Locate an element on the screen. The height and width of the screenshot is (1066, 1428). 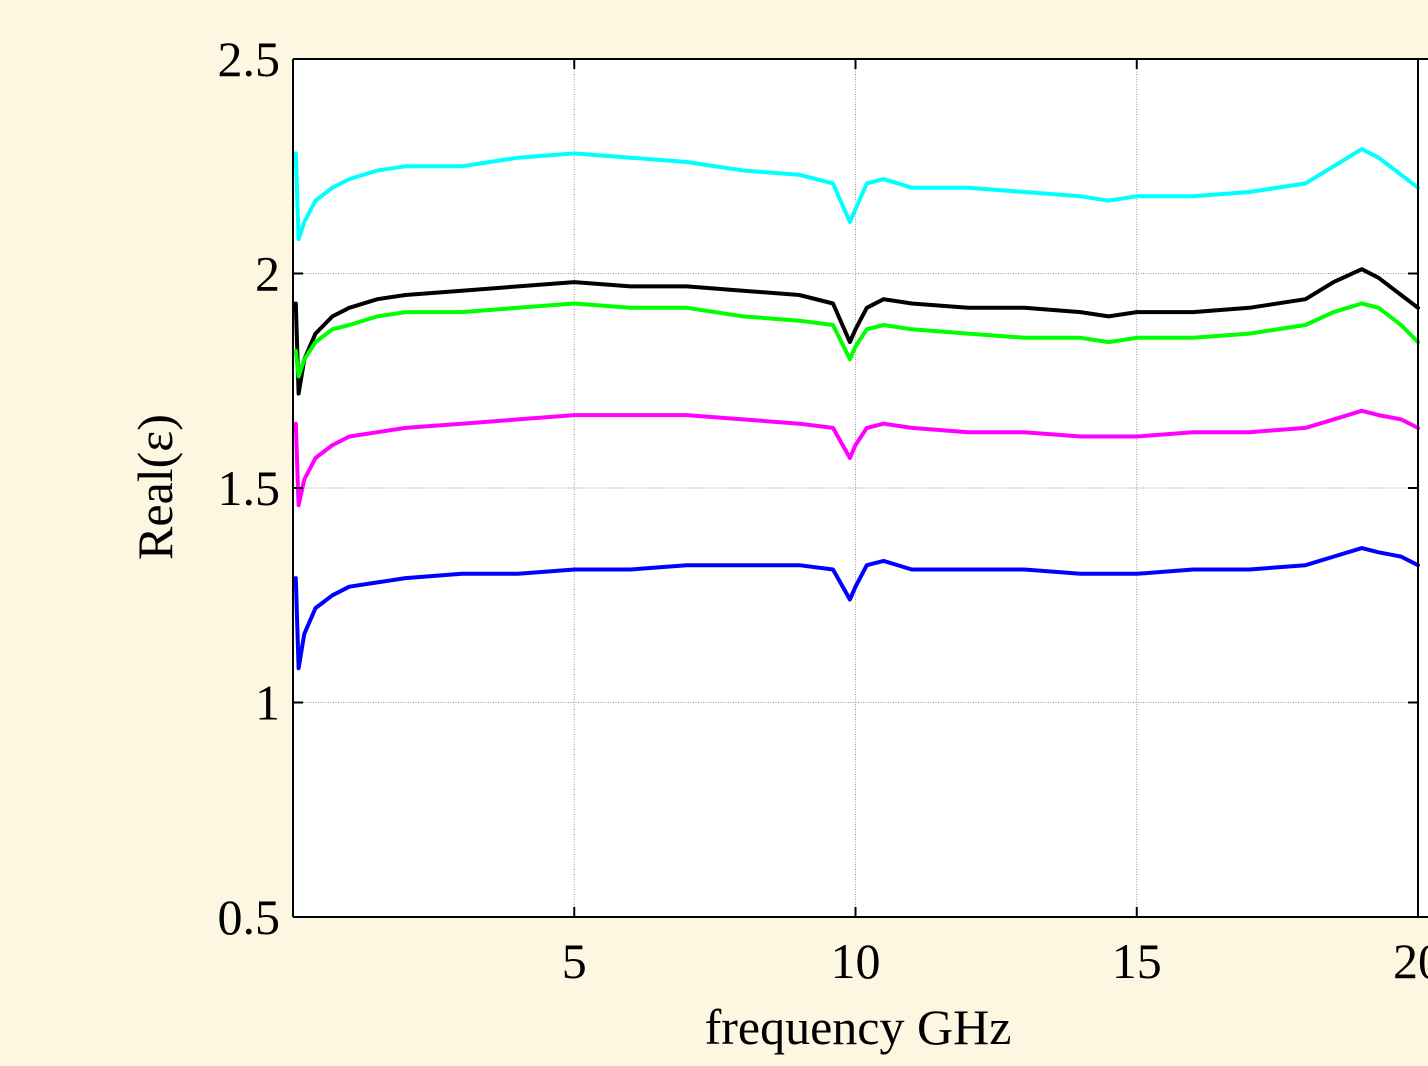
y-axis-label: Real(ε) is located at coordinates (155, 487).